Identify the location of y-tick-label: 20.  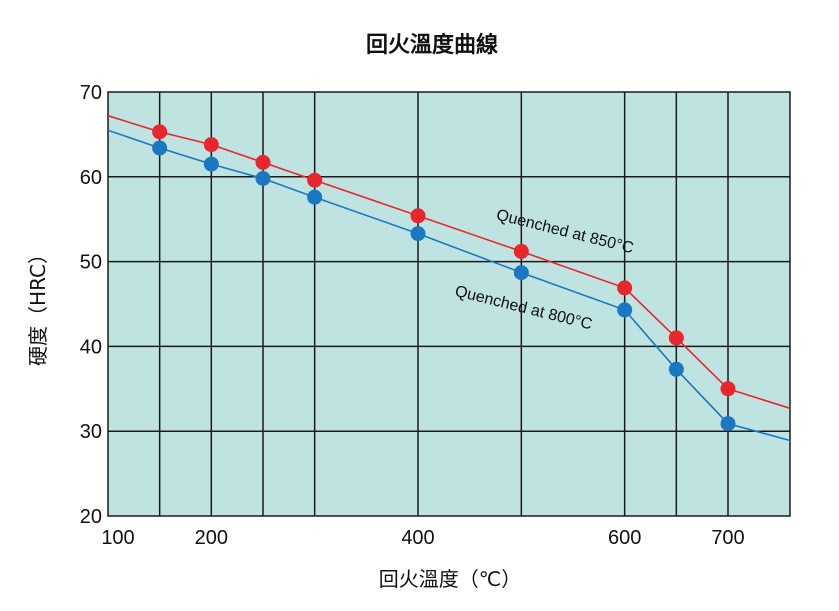
(91, 517).